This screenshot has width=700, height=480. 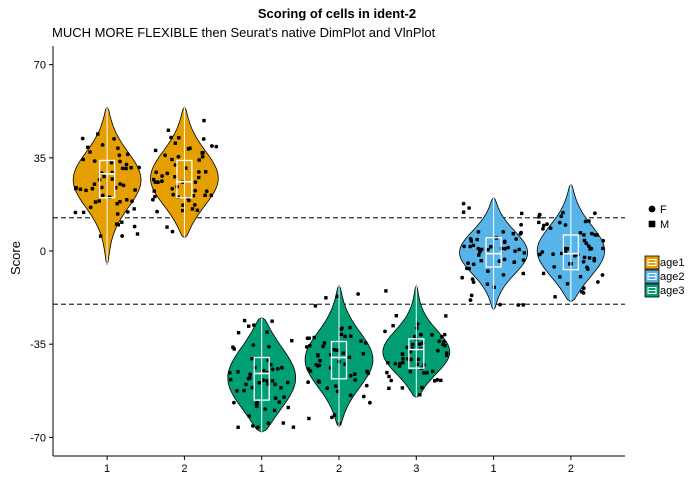 What do you see at coordinates (571, 469) in the screenshot?
I see `x-tick-label: 2` at bounding box center [571, 469].